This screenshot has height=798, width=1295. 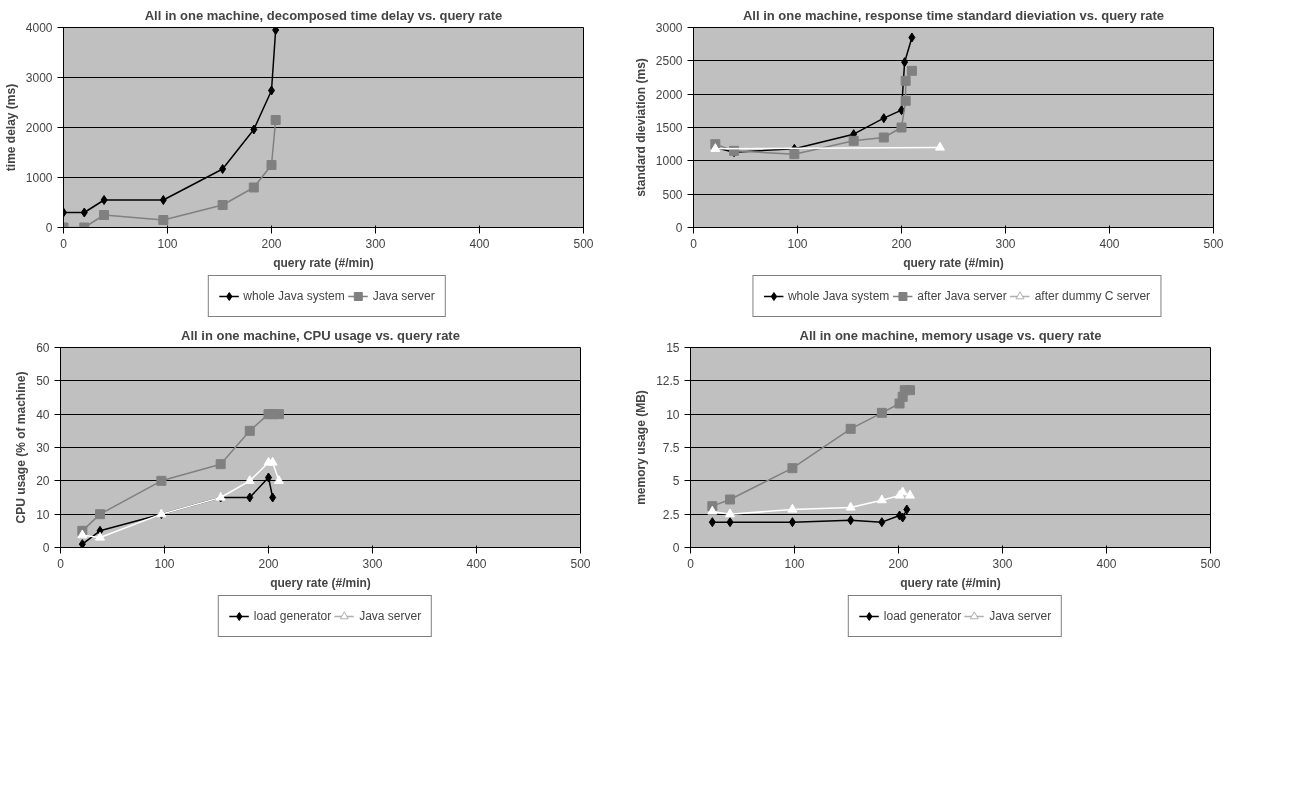 What do you see at coordinates (671, 448) in the screenshot?
I see `y-tick-label: 7.5` at bounding box center [671, 448].